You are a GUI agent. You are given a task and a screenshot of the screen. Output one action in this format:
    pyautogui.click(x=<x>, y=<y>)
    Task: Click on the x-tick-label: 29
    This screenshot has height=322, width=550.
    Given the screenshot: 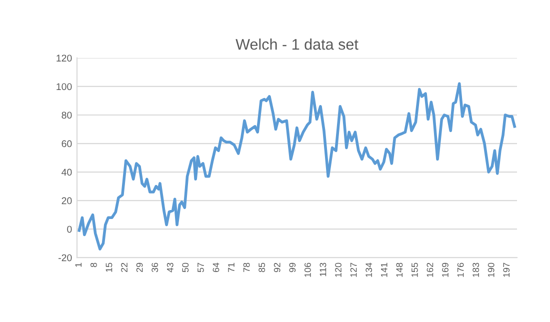 What is the action you would take?
    pyautogui.click(x=139, y=267)
    